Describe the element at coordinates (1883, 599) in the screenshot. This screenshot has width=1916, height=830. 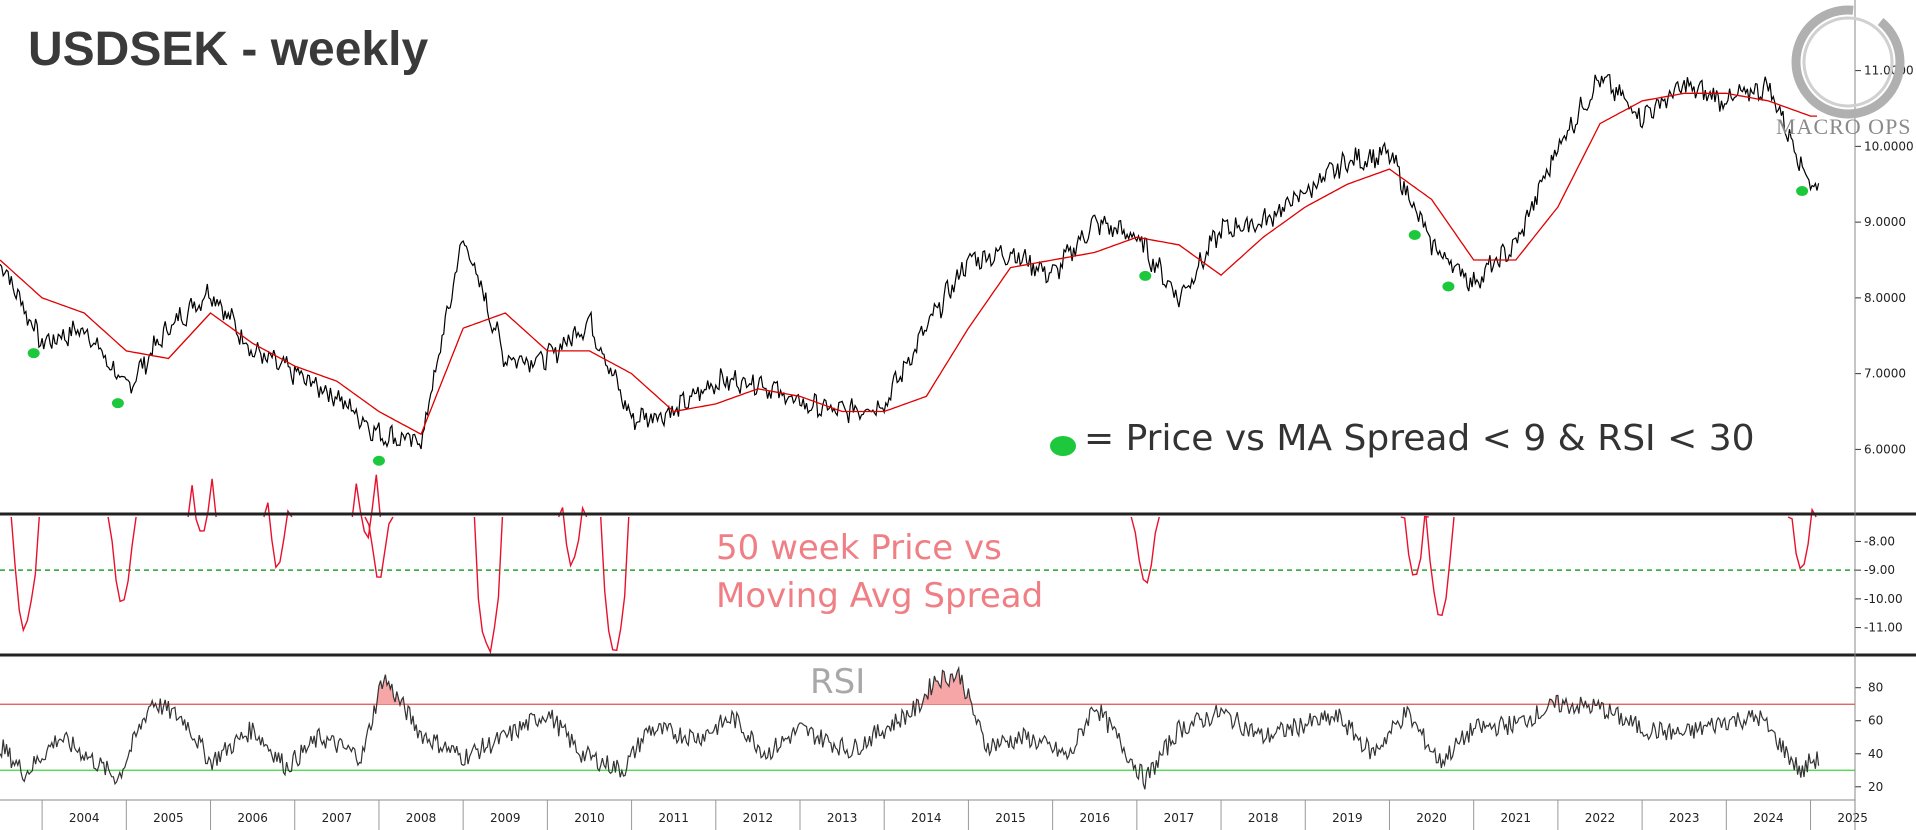
I see `y-tick-label: -10.00` at that location.